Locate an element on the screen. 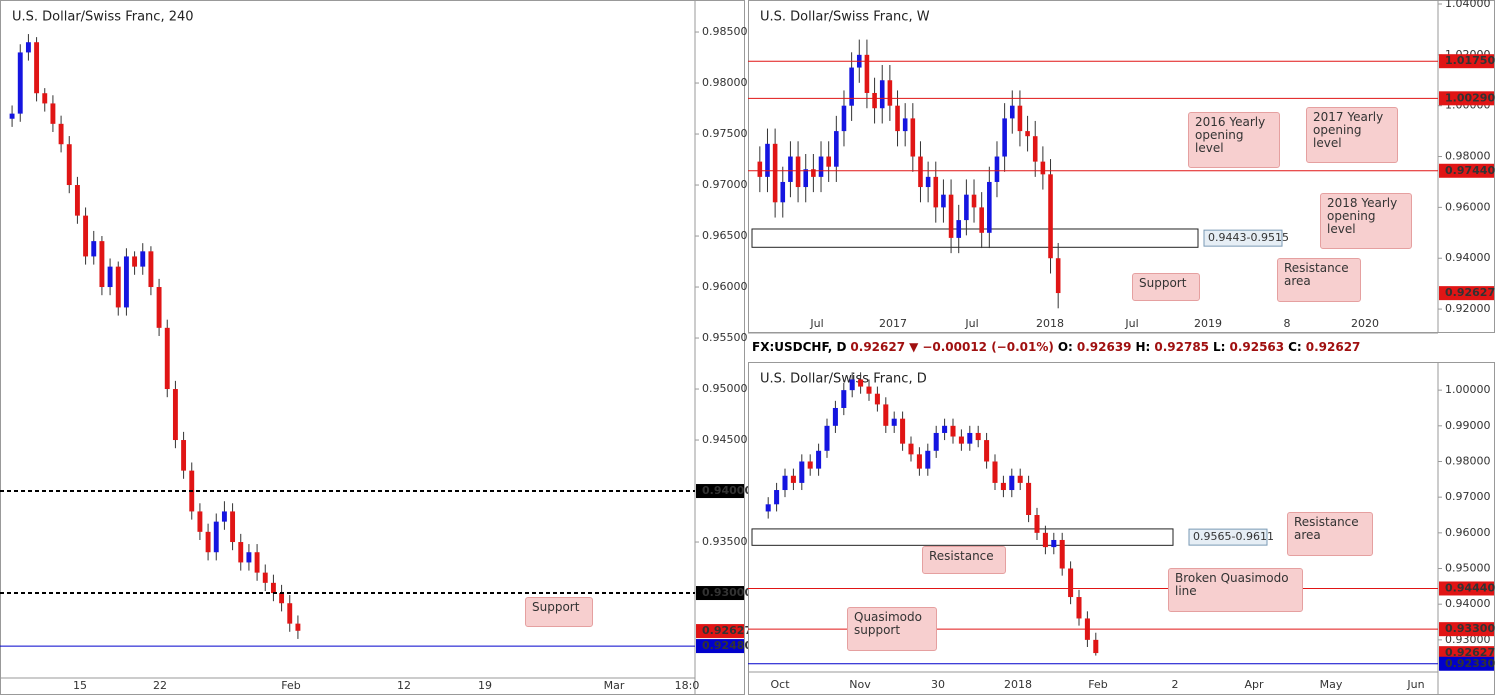 Image resolution: width=1495 pixels, height=695 pixels. info-part: ▼ is located at coordinates (914, 347).